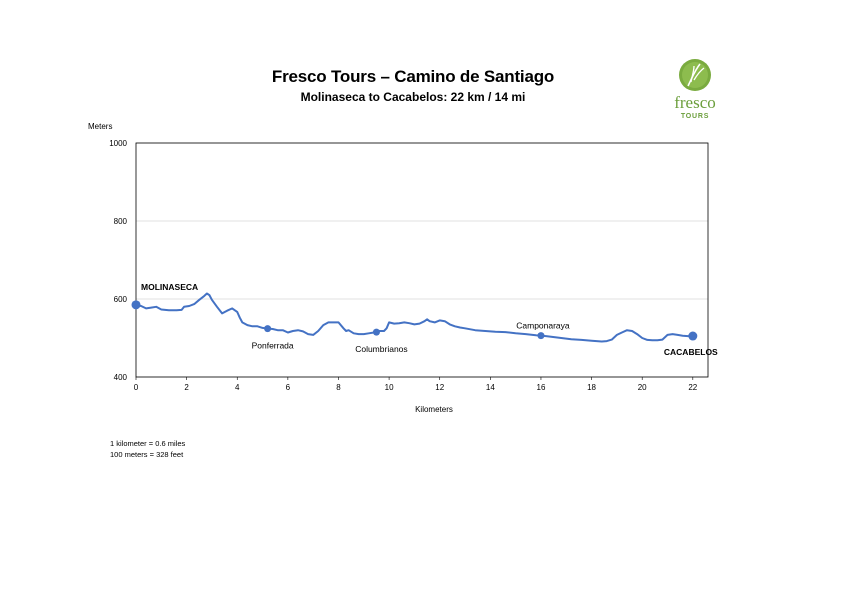  I want to click on logo-name: fresco, so click(695, 102).